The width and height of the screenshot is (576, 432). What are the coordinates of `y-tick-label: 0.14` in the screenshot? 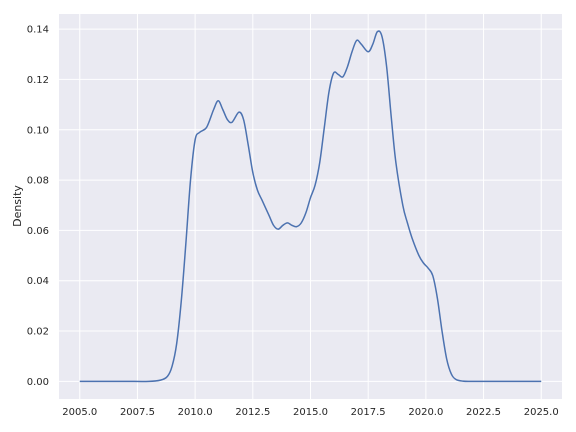 It's located at (38, 30).